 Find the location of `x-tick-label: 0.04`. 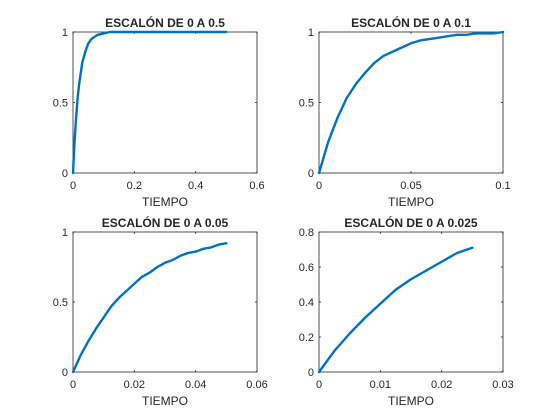

x-tick-label: 0.04 is located at coordinates (195, 385).